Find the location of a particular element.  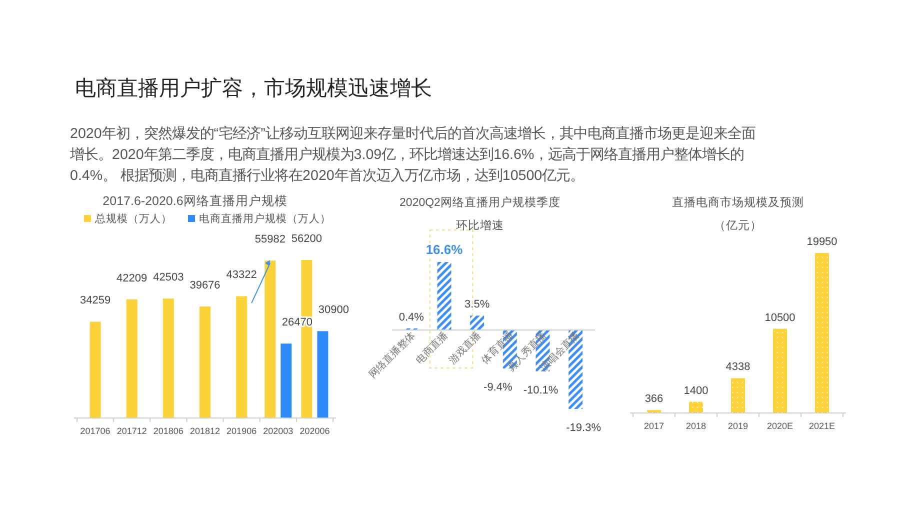

x-tick-label: 201812 is located at coordinates (205, 431).